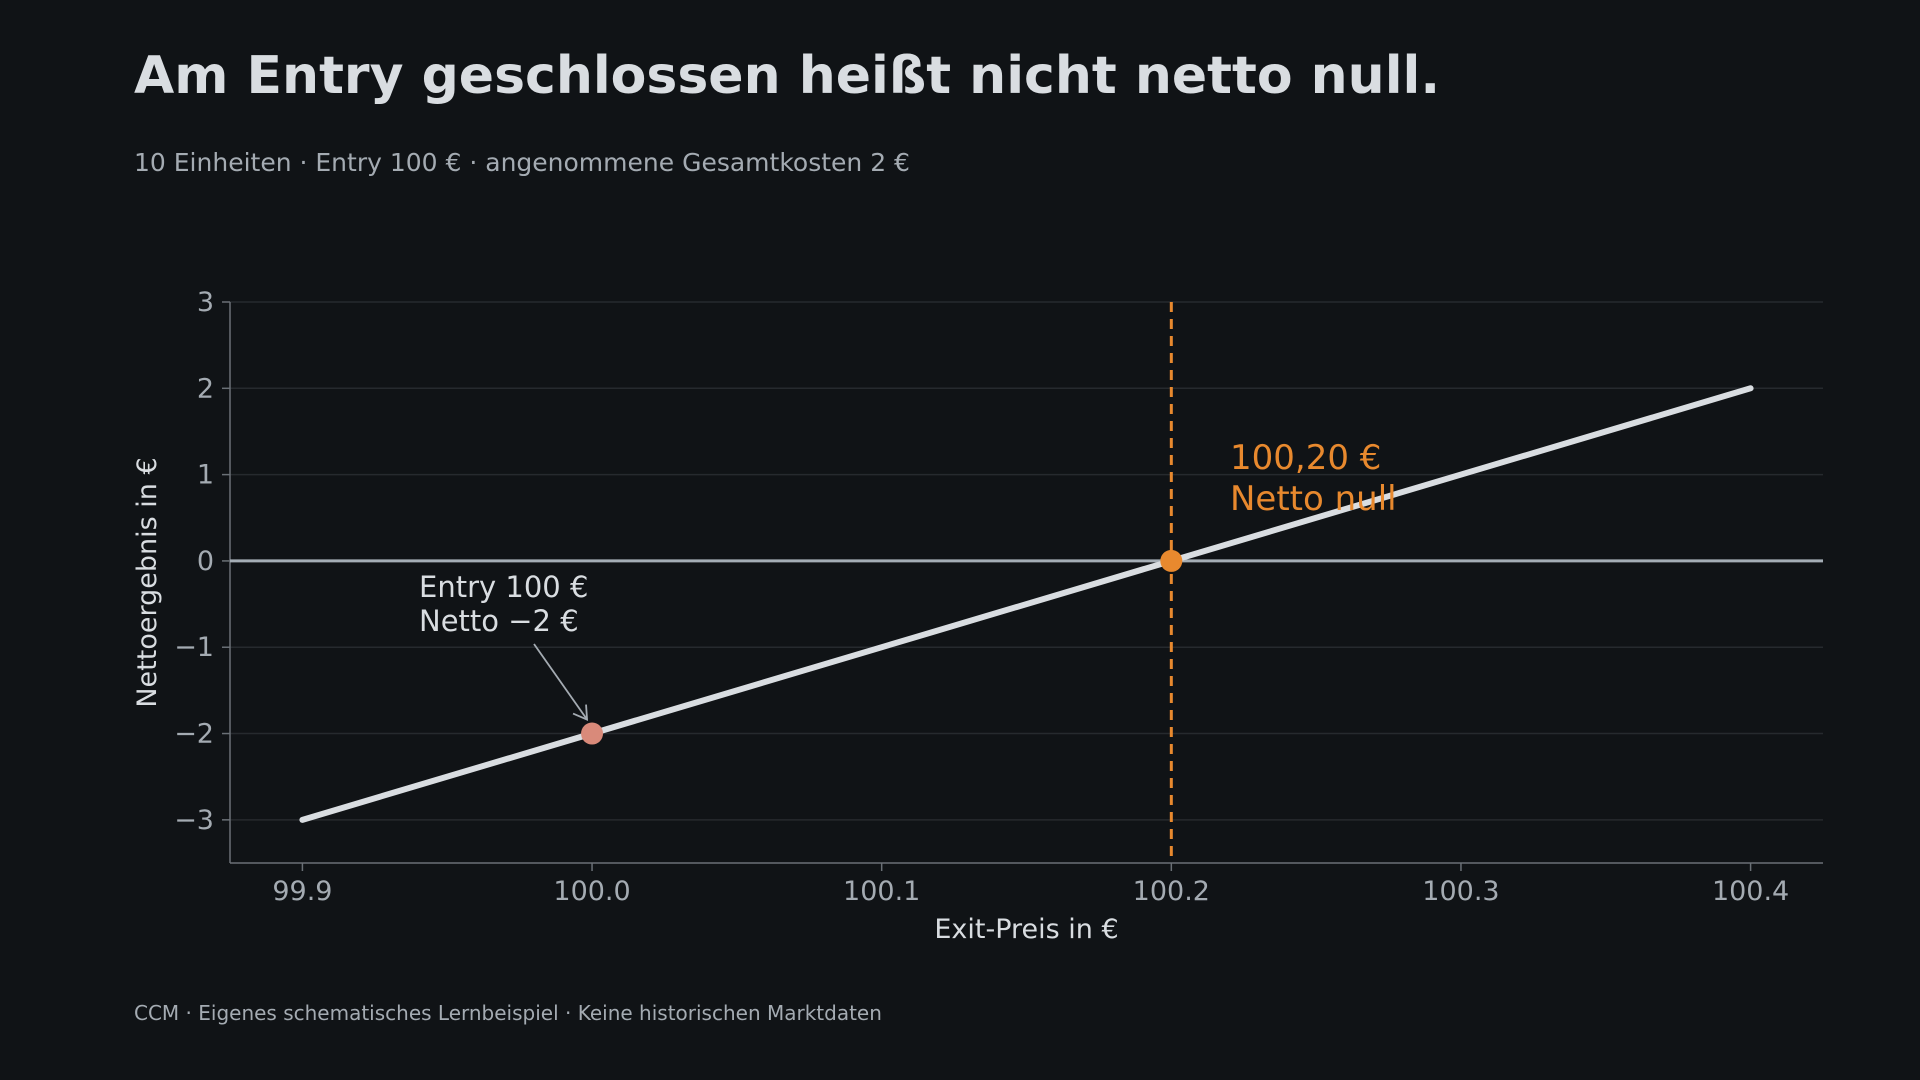 Image resolution: width=1920 pixels, height=1080 pixels. What do you see at coordinates (580, 712) in the screenshot?
I see `entry-arrow-head` at bounding box center [580, 712].